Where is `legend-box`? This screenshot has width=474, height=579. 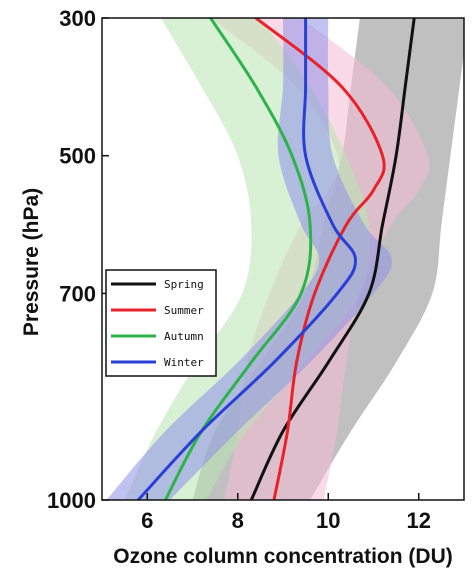 legend-box is located at coordinates (161, 323).